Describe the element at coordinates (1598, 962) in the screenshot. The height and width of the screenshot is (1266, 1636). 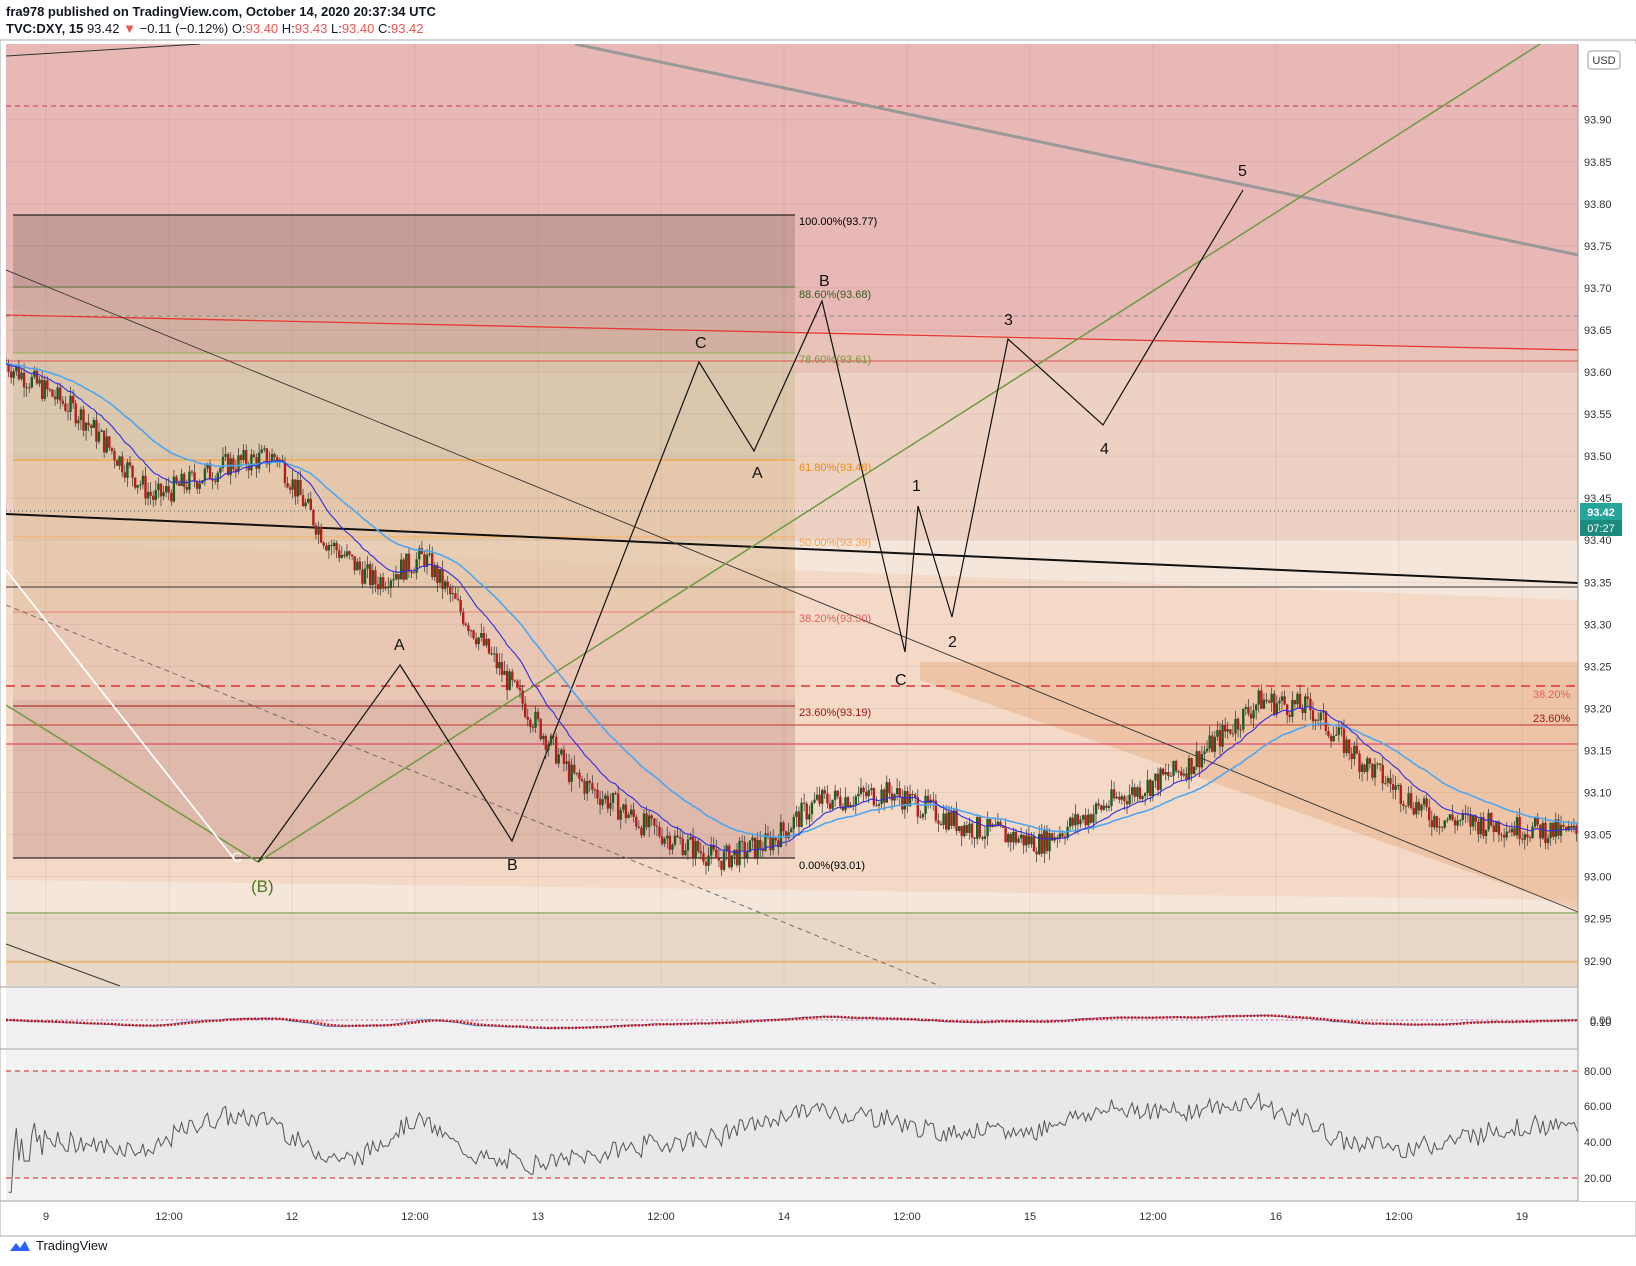
I see `y-tick-label: 92.90` at that location.